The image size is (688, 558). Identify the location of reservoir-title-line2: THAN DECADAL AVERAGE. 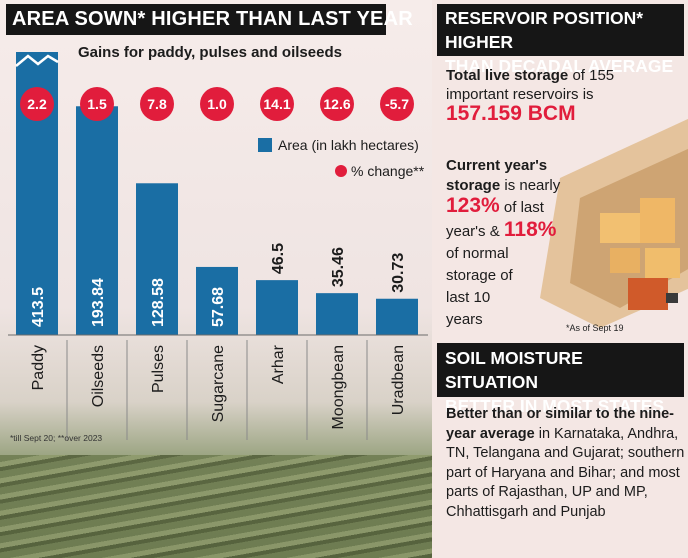
(559, 66).